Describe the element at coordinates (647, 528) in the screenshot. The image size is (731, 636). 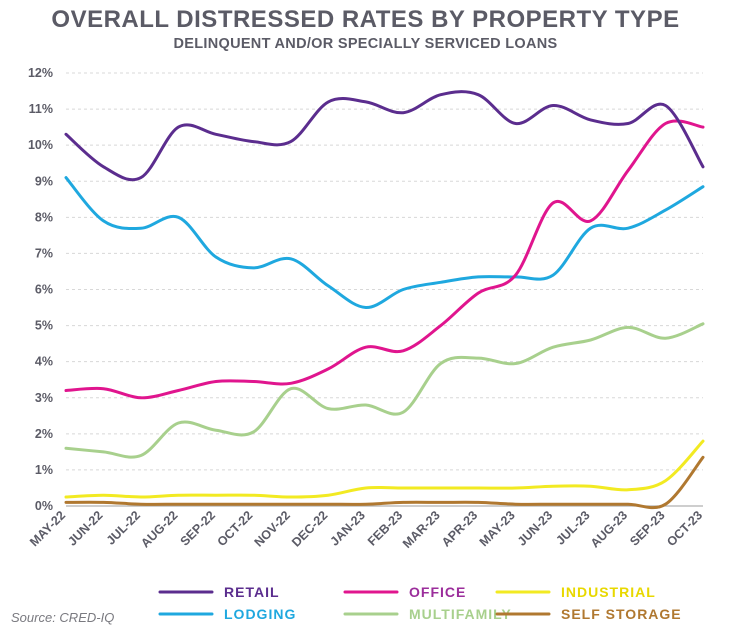
I see `x-tick-label: SEP-23` at that location.